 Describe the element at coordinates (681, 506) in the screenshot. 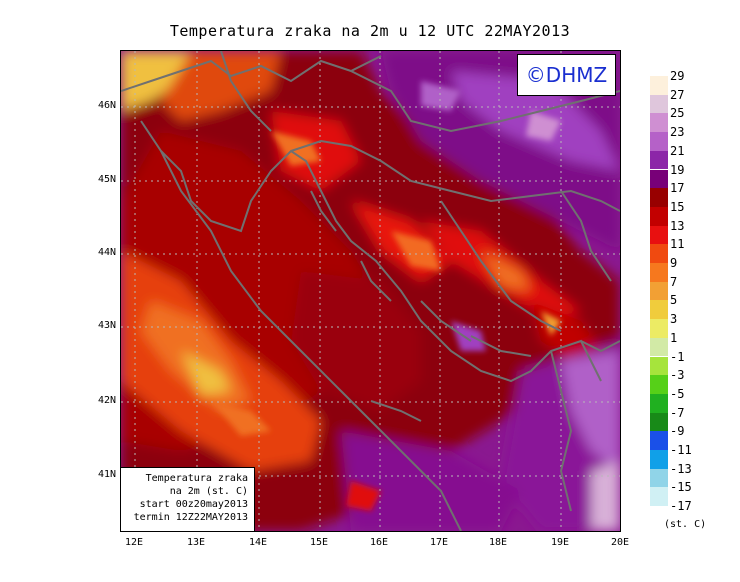

I see `legend-label: -17` at that location.